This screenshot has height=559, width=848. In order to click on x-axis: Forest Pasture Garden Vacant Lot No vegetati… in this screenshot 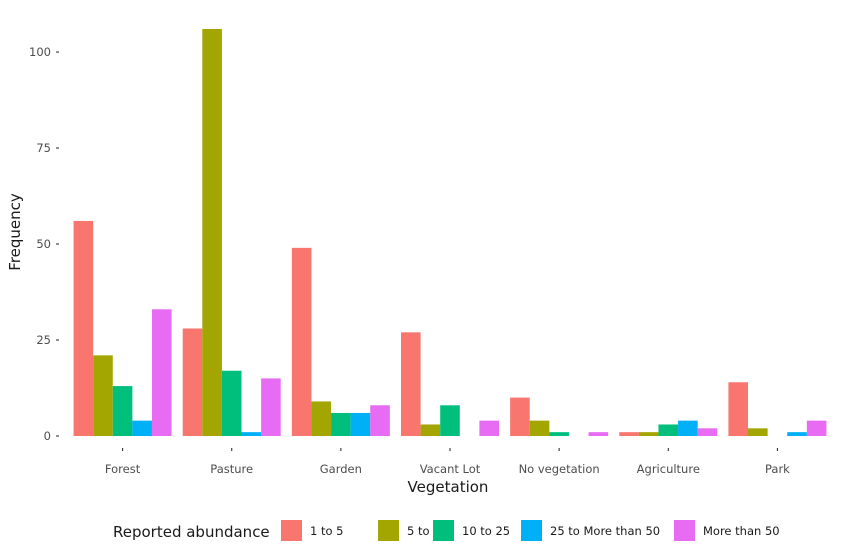, I will do `click(447, 462)`.